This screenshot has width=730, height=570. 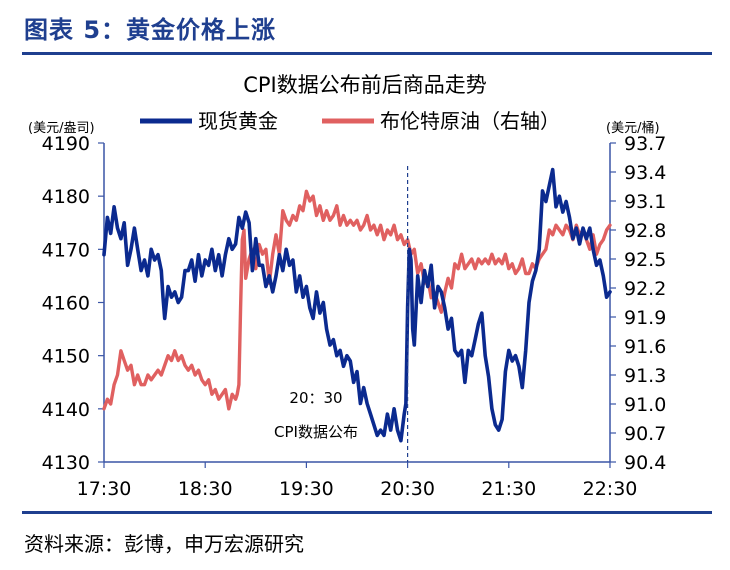 What do you see at coordinates (341, 314) in the screenshot?
I see `annotation: 20：30 CPI数据公布` at bounding box center [341, 314].